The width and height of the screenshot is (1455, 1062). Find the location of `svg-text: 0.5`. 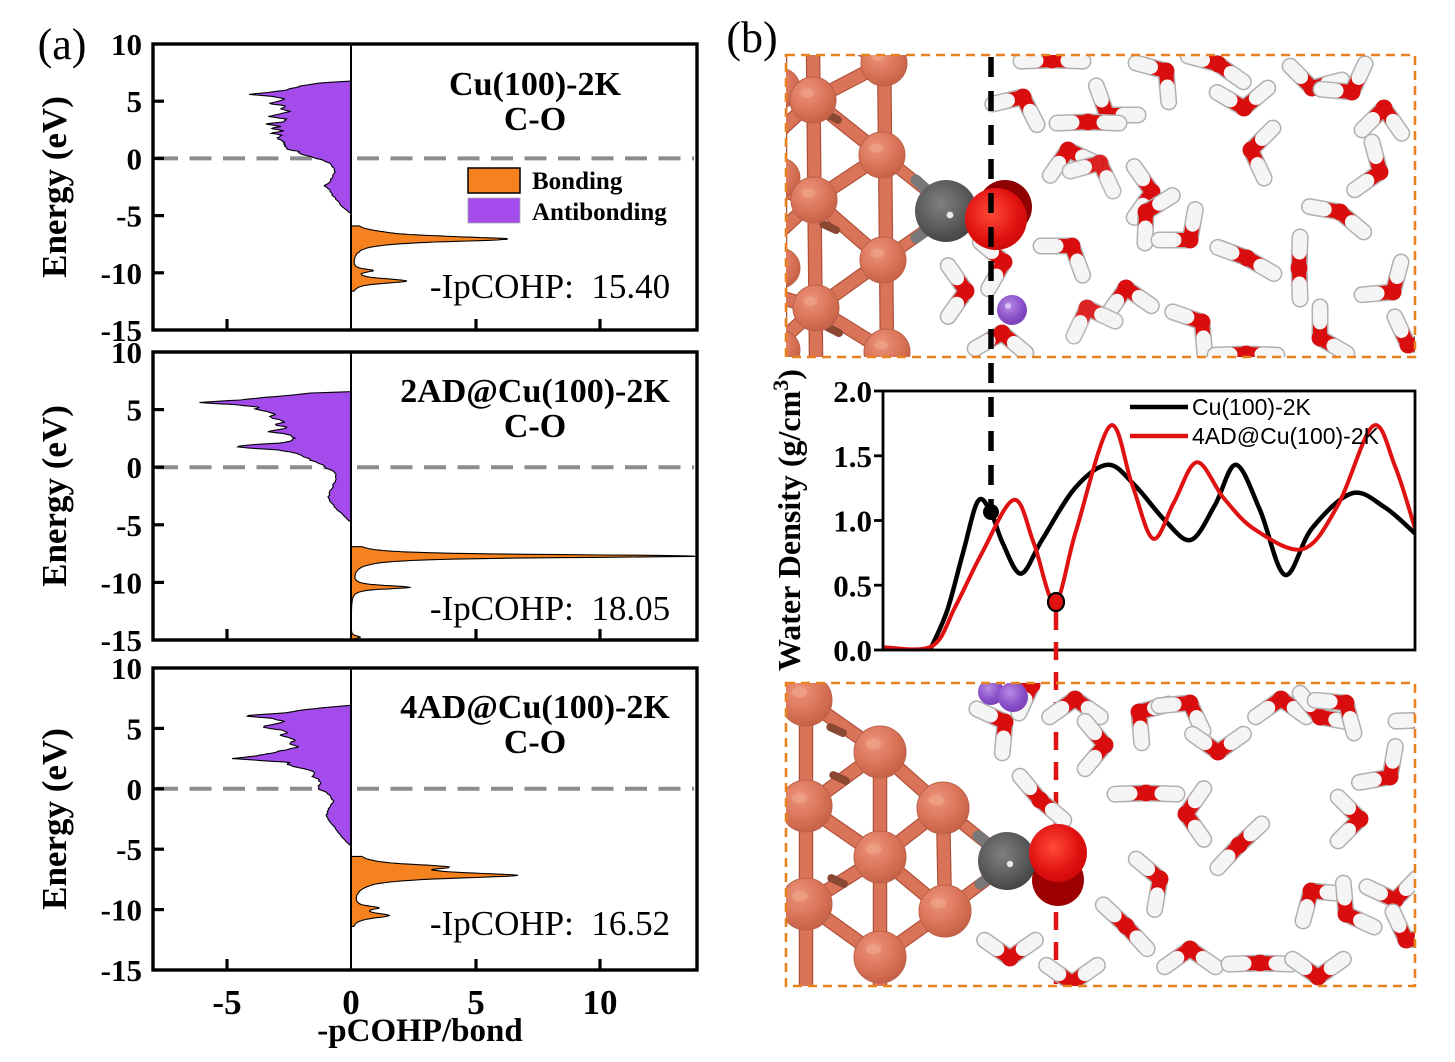

svg-text: 0.5 is located at coordinates (852, 585).